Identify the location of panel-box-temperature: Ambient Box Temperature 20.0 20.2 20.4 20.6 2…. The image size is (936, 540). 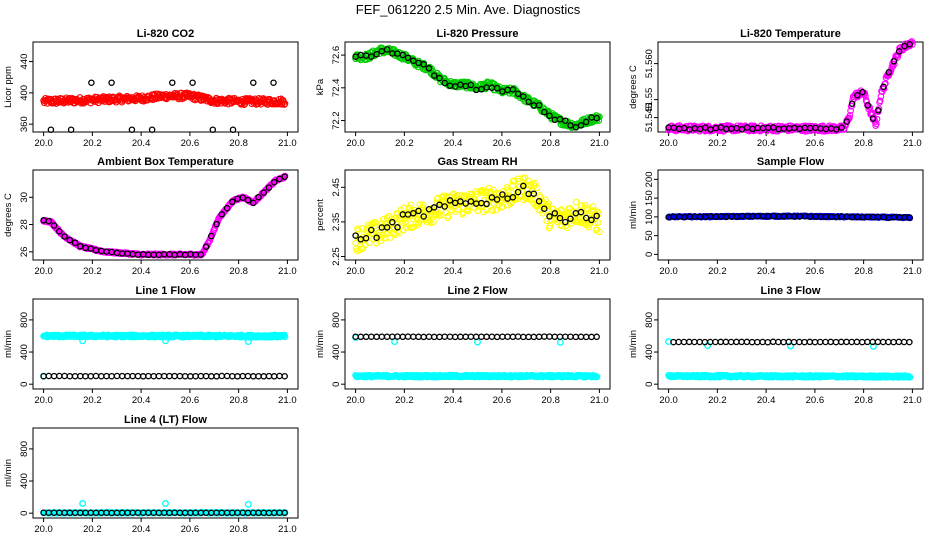
(151, 216).